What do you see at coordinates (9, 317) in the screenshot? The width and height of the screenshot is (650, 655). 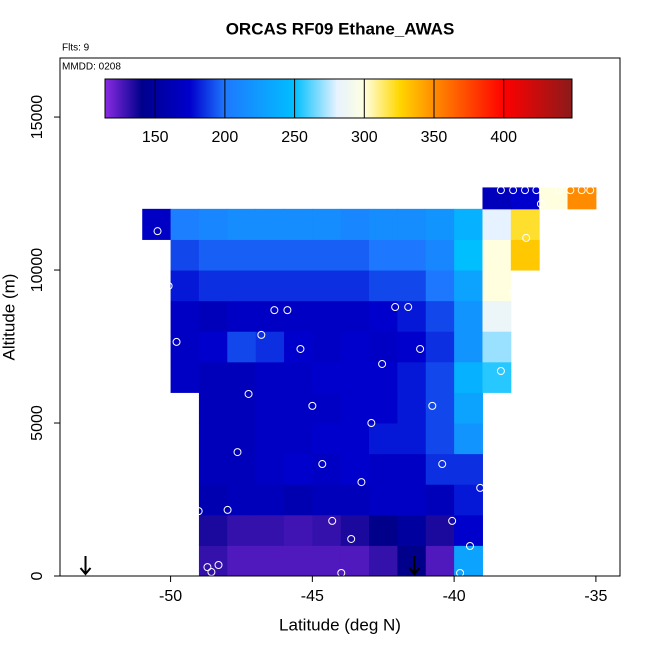 I see `y-axis-label: Altitude (m)` at bounding box center [9, 317].